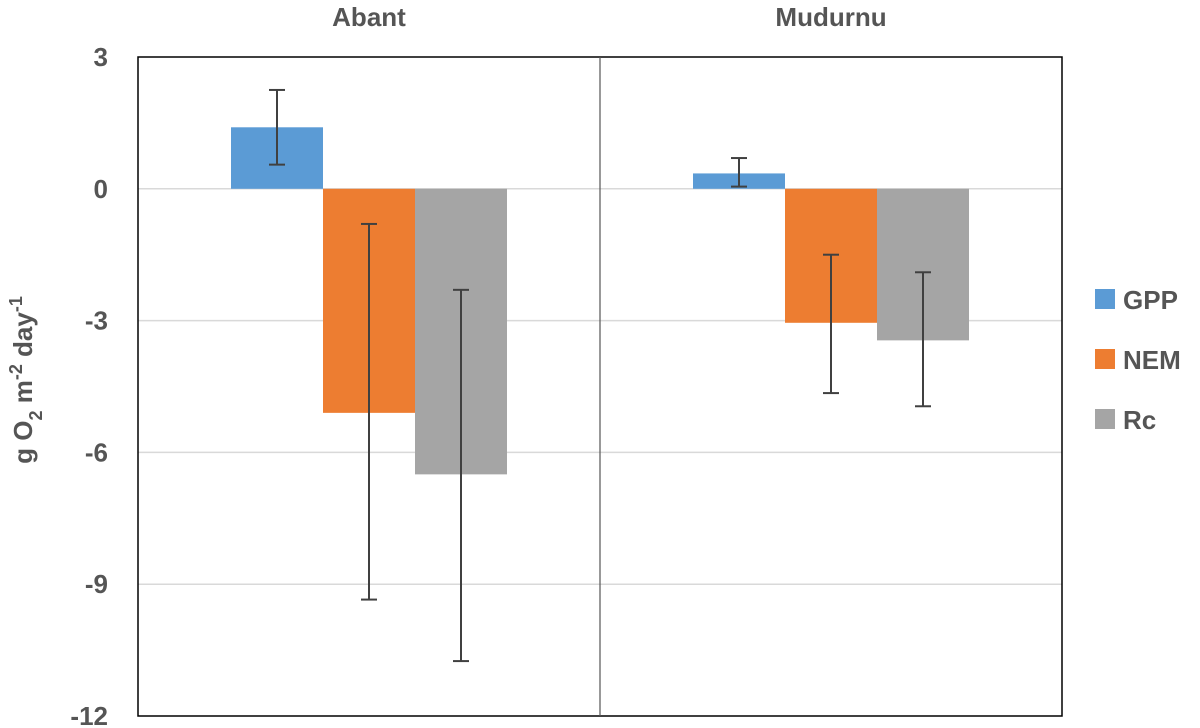 The height and width of the screenshot is (728, 1200). Describe the element at coordinates (369, 411) in the screenshot. I see `error-bar-nem-abant` at that location.